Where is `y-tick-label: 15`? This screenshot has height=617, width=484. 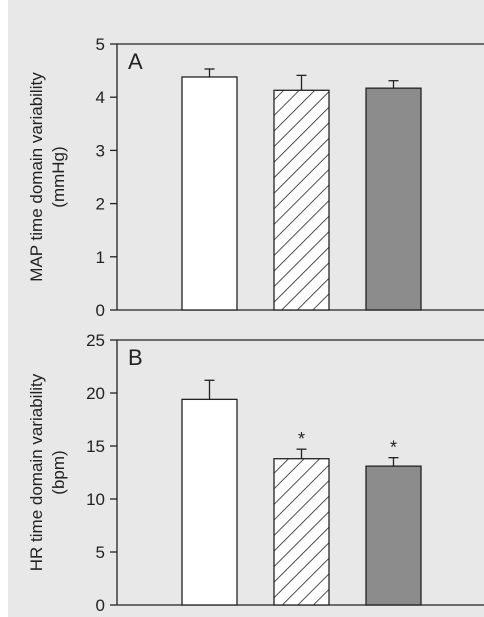
y-tick-label: 15 is located at coordinates (95, 446).